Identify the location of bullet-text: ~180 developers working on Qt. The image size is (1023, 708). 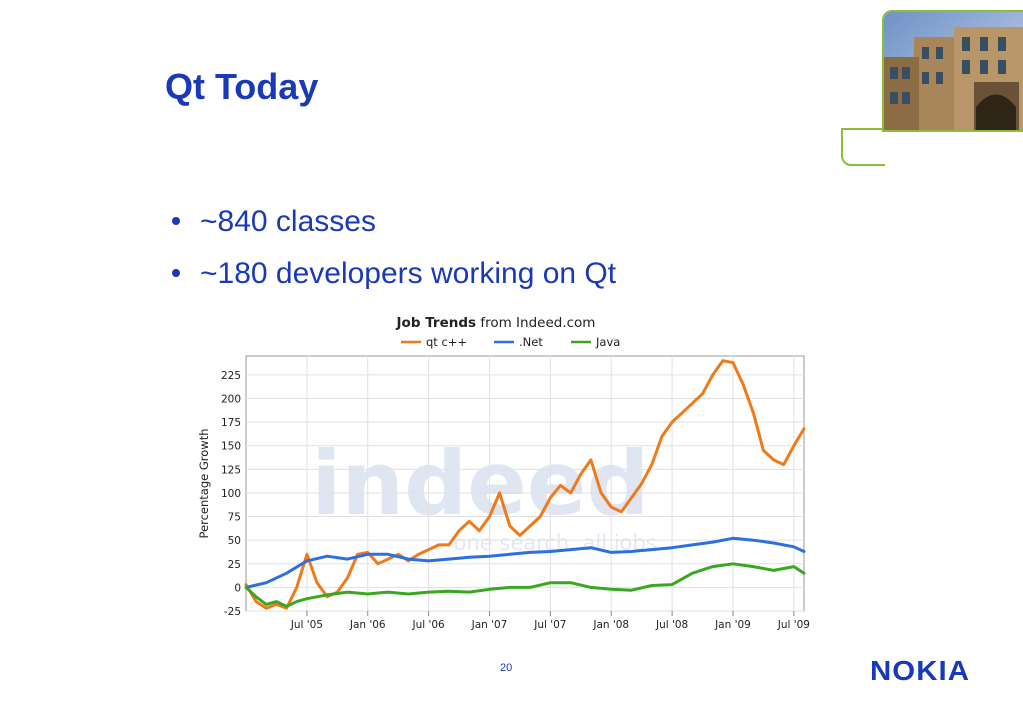
(408, 273).